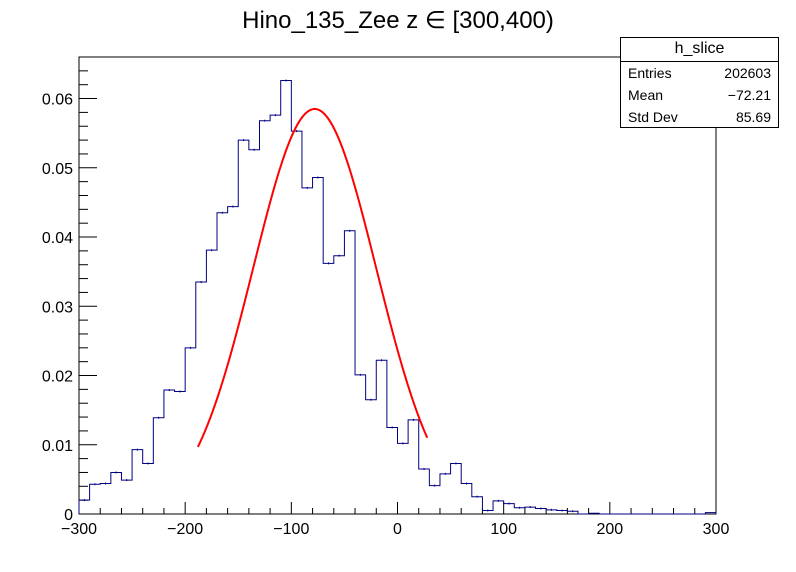 Image resolution: width=796 pixels, height=572 pixels. I want to click on stats-row-mean: Mean −72.21, so click(699, 95).